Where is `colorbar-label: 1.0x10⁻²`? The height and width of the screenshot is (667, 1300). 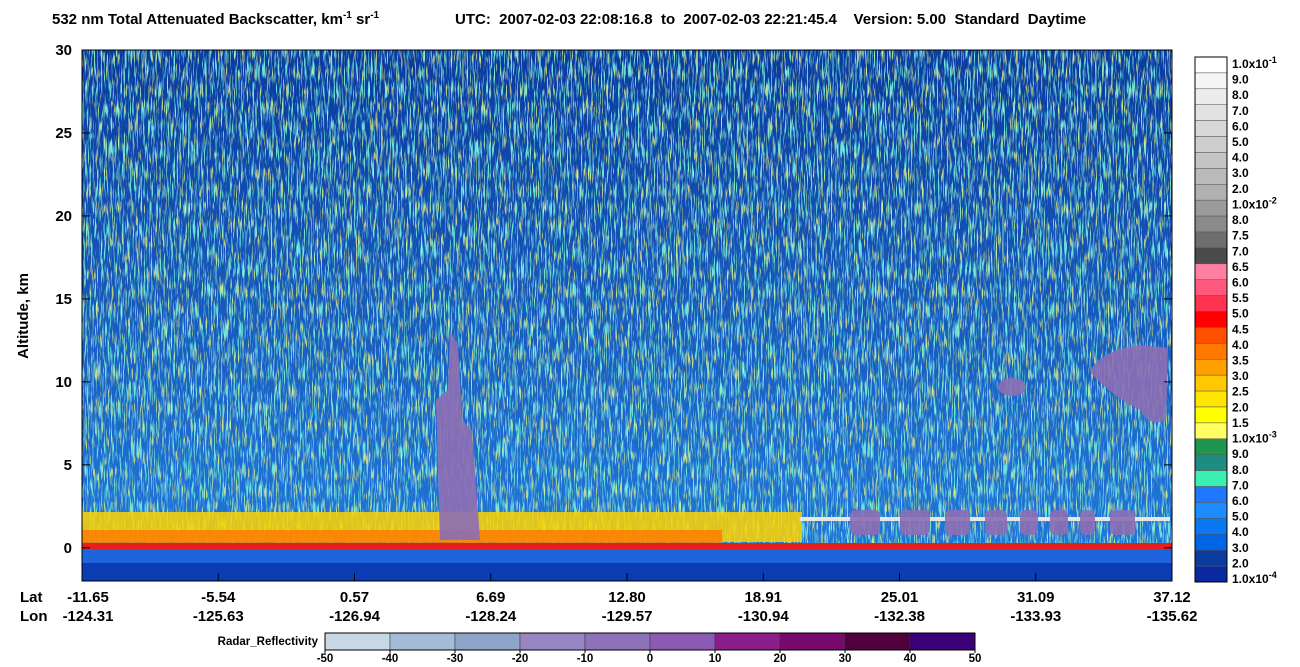 colorbar-label: 1.0x10⁻² is located at coordinates (1254, 203).